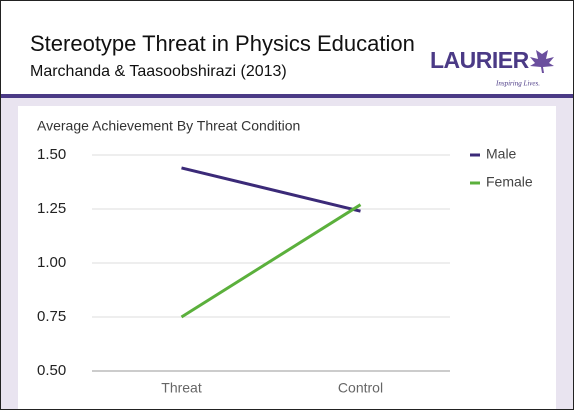 The width and height of the screenshot is (574, 415). What do you see at coordinates (51, 262) in the screenshot?
I see `y-tick-label: 1.00` at bounding box center [51, 262].